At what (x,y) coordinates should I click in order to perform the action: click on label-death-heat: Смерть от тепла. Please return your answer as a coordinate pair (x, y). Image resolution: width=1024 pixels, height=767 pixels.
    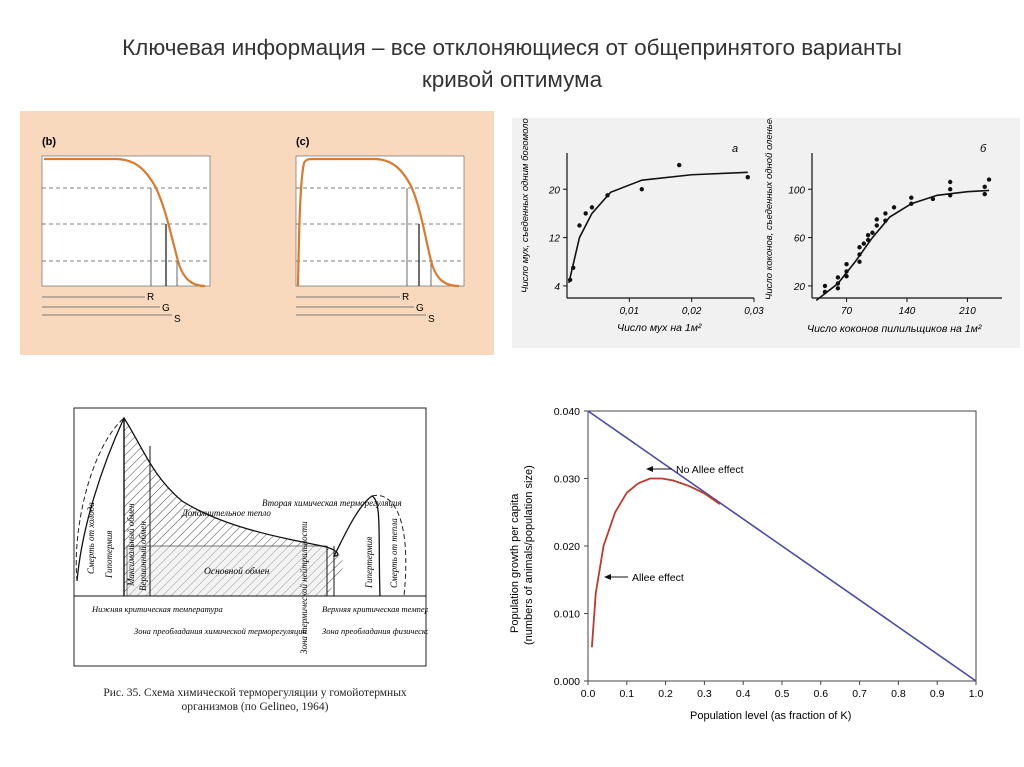
    Looking at the image, I should click on (394, 553).